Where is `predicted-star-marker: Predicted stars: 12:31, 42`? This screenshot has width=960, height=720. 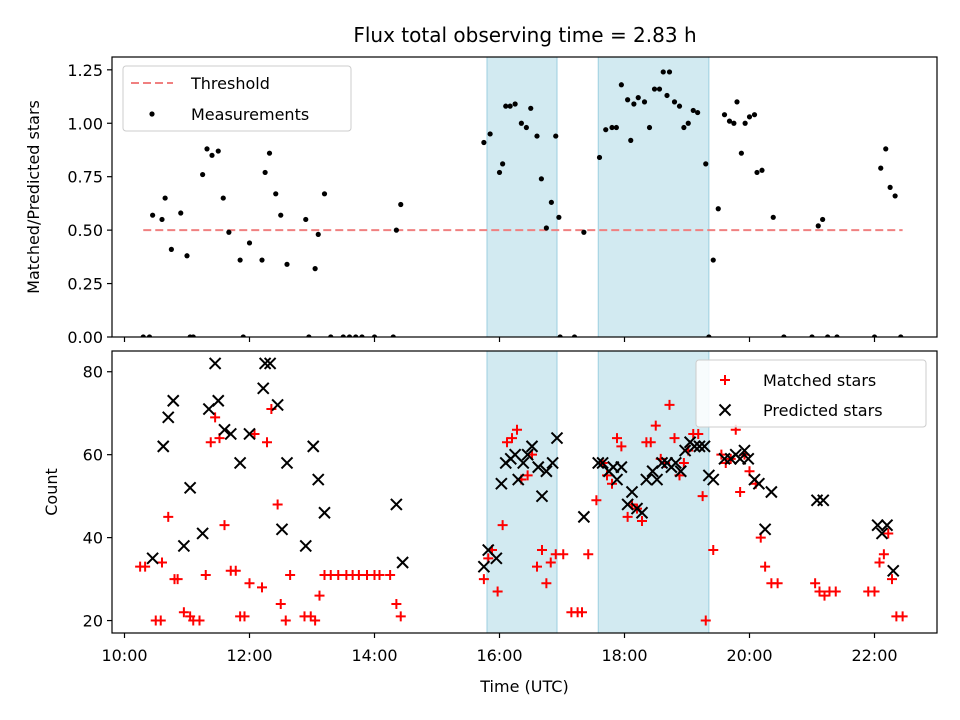
predicted-star-marker: Predicted stars: 12:31, 42 is located at coordinates (282, 529).